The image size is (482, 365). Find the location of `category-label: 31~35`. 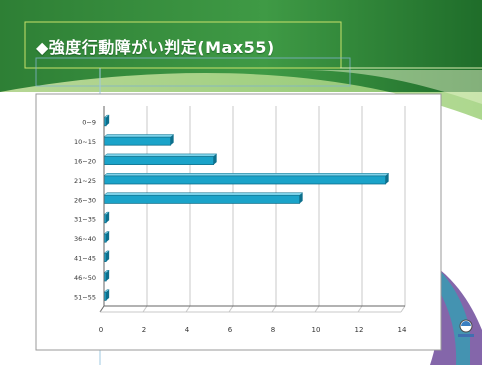

category-label: 31~35 is located at coordinates (85, 220).